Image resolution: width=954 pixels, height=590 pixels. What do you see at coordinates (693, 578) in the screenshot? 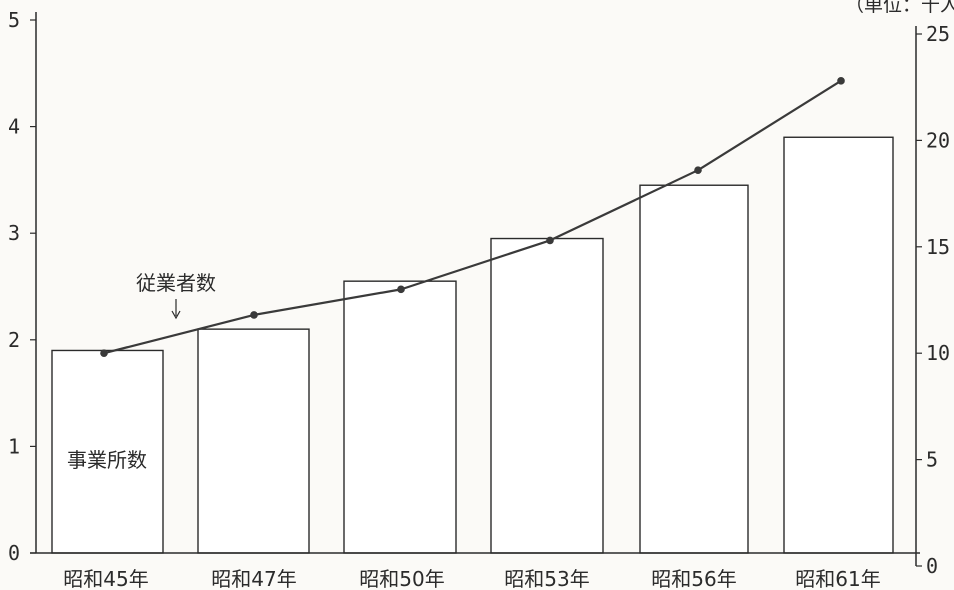
I see `category-label: 昭和56年` at bounding box center [693, 578].